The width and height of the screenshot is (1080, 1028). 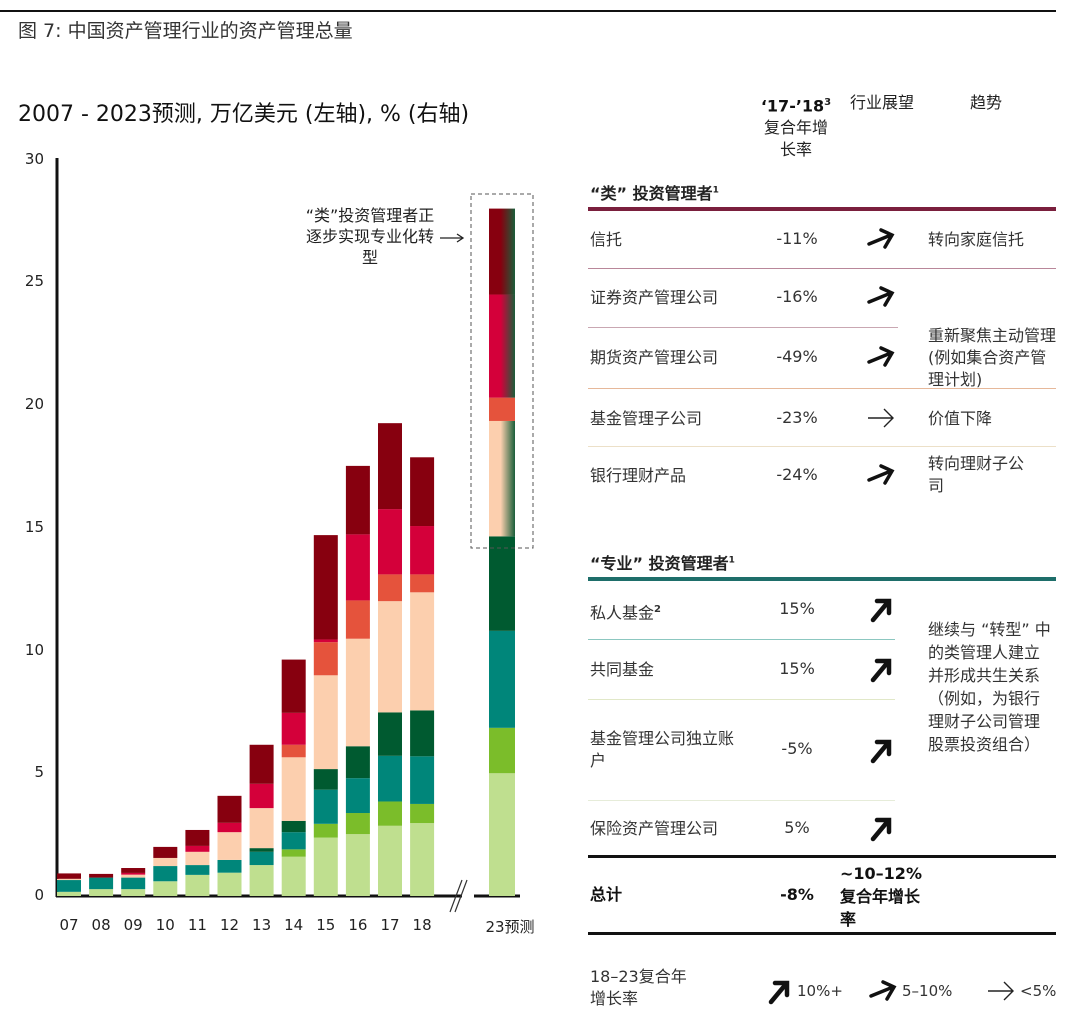 What do you see at coordinates (101, 925) in the screenshot?
I see `x-tick-label: 08` at bounding box center [101, 925].